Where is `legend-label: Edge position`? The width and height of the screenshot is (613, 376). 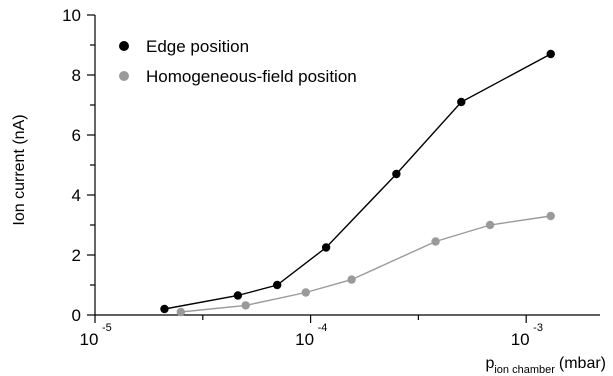 legend-label: Edge position is located at coordinates (197, 46).